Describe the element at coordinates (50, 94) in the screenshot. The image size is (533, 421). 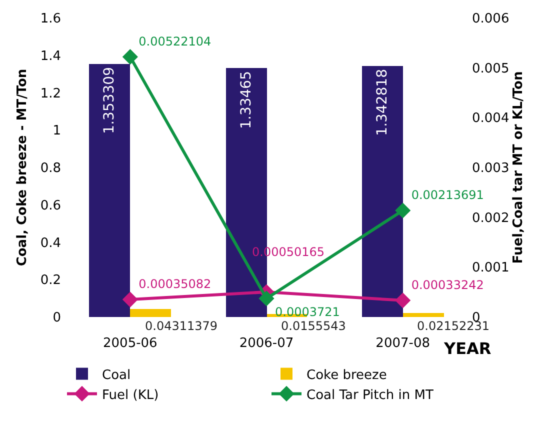
I see `y-tick-label: 1.2` at that location.